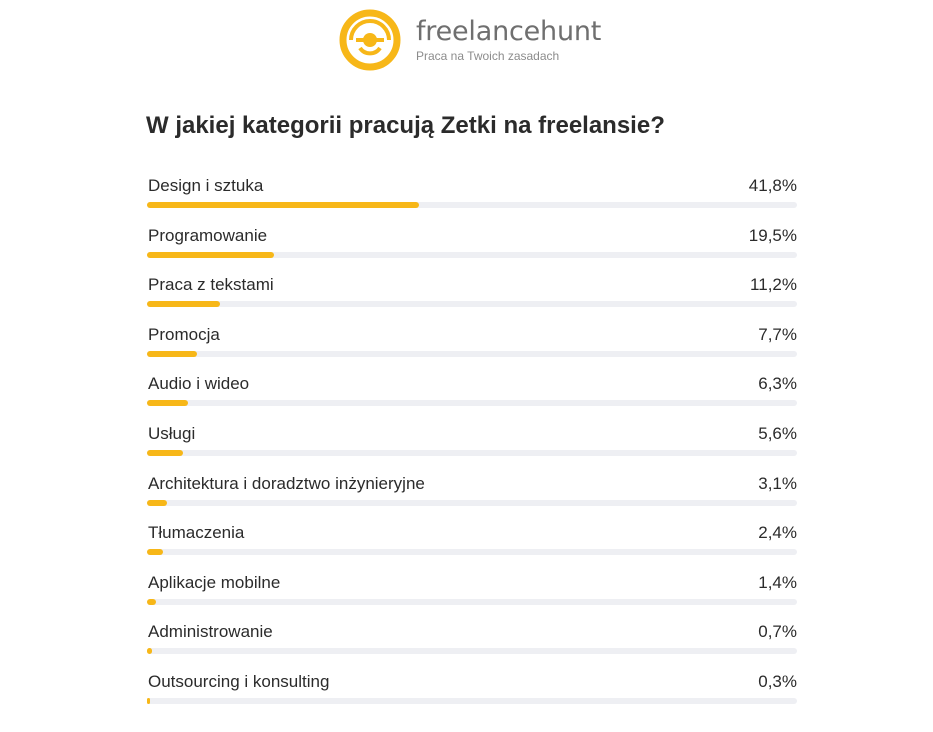  What do you see at coordinates (206, 185) in the screenshot?
I see `category-label: Design i sztuka` at bounding box center [206, 185].